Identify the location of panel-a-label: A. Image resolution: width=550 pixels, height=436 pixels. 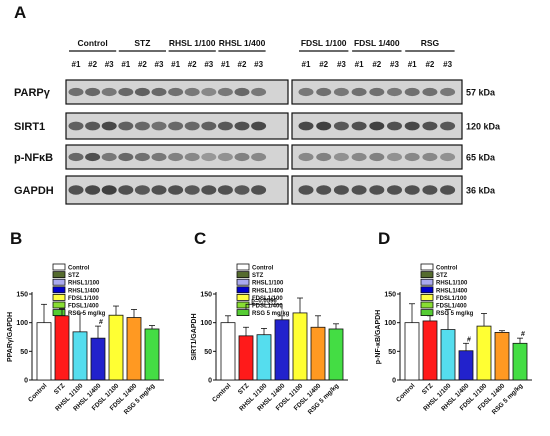
(20, 12).